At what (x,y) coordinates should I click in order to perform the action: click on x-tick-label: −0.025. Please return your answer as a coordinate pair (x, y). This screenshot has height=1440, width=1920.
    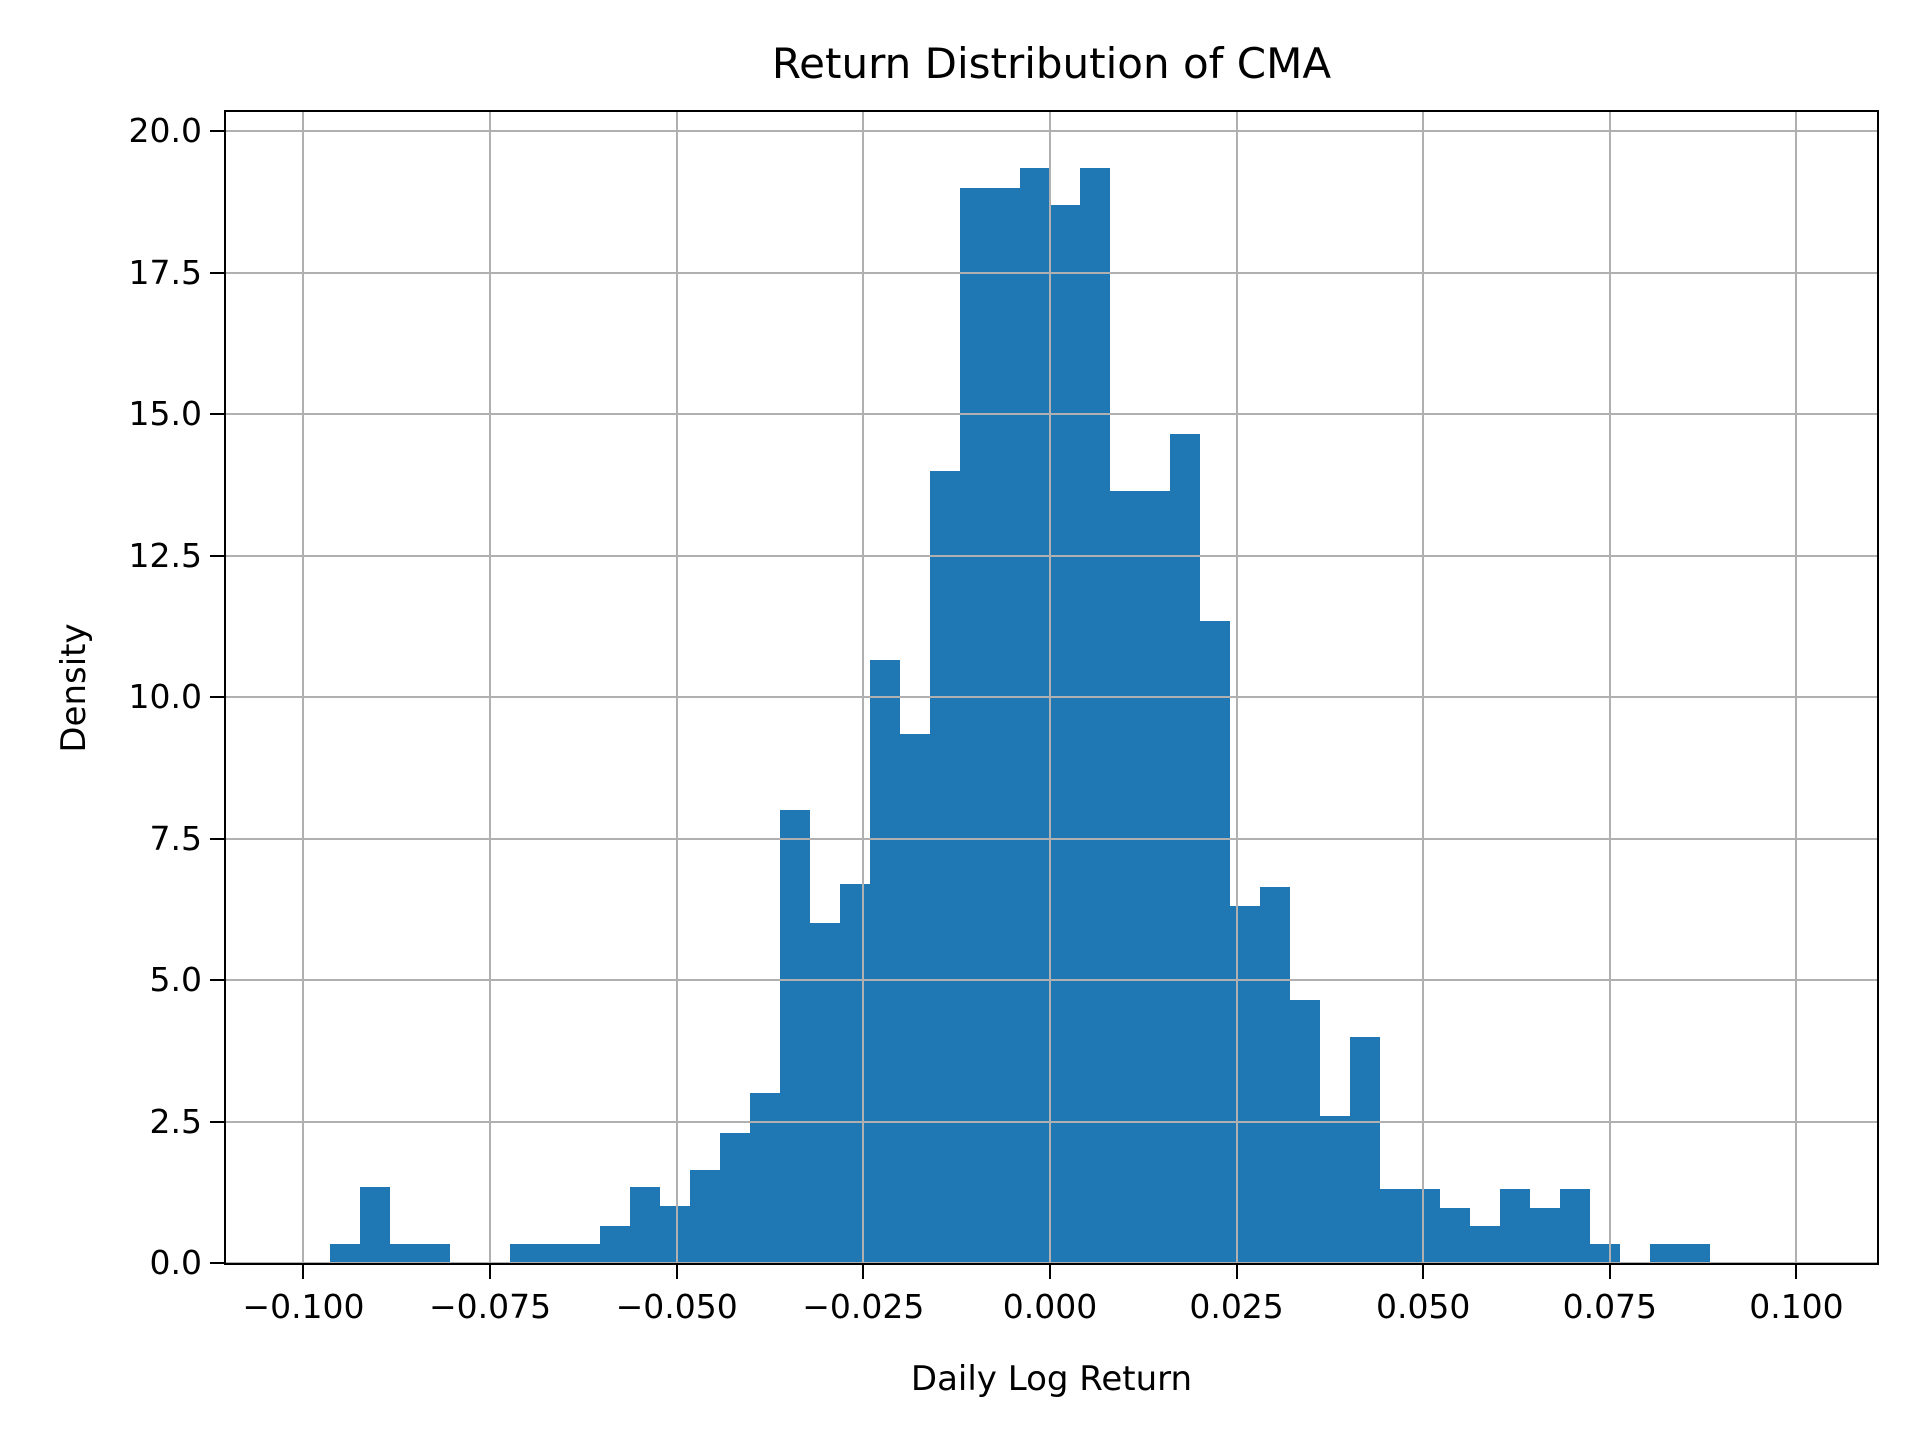
    Looking at the image, I should click on (863, 1306).